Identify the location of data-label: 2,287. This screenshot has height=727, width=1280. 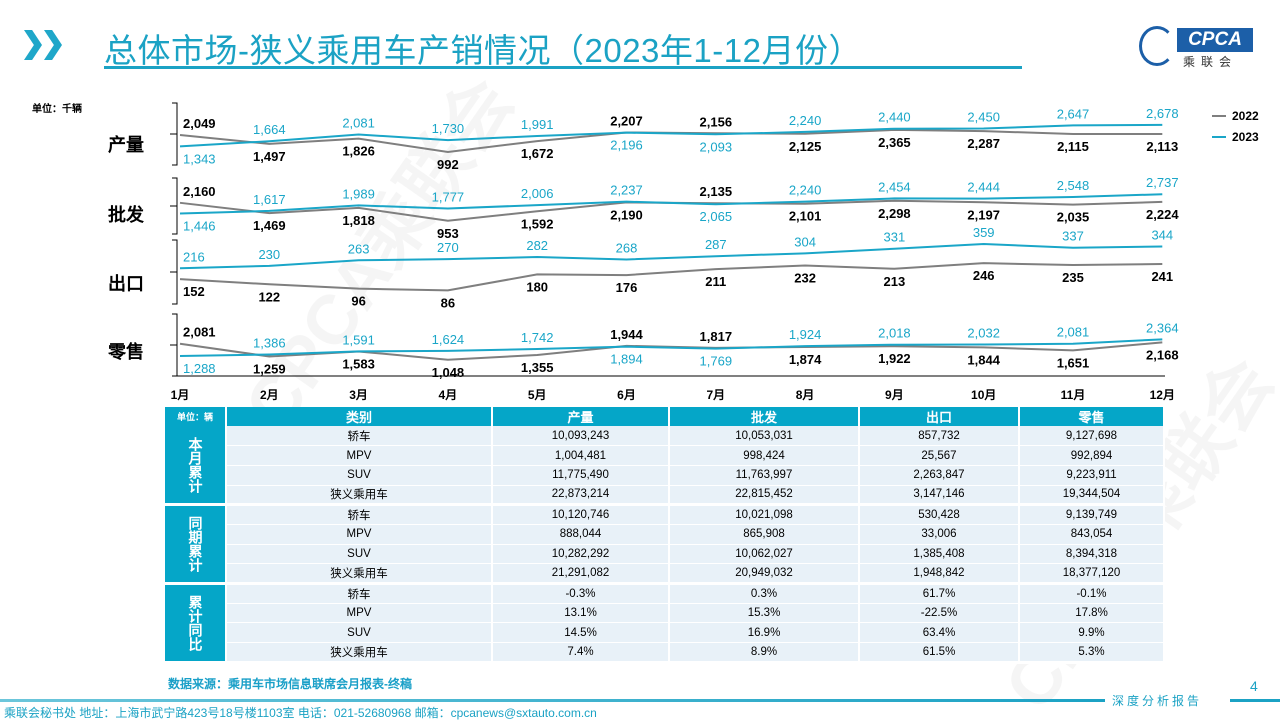
(983, 143).